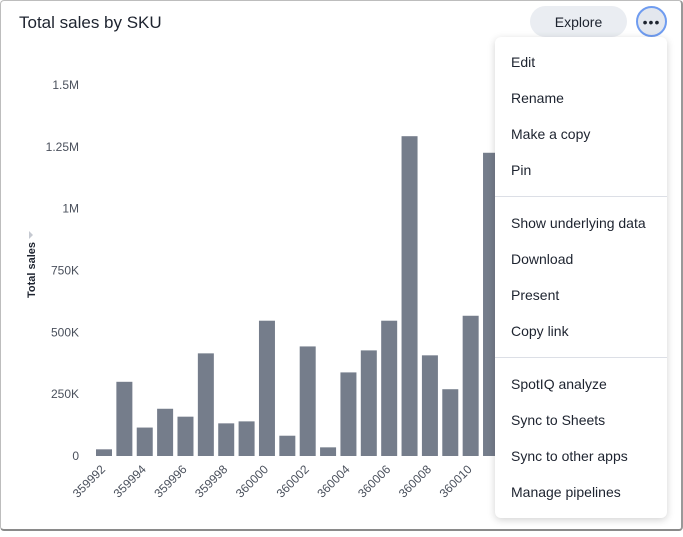  What do you see at coordinates (540, 331) in the screenshot?
I see `menu-item-copy-link: Copy link` at bounding box center [540, 331].